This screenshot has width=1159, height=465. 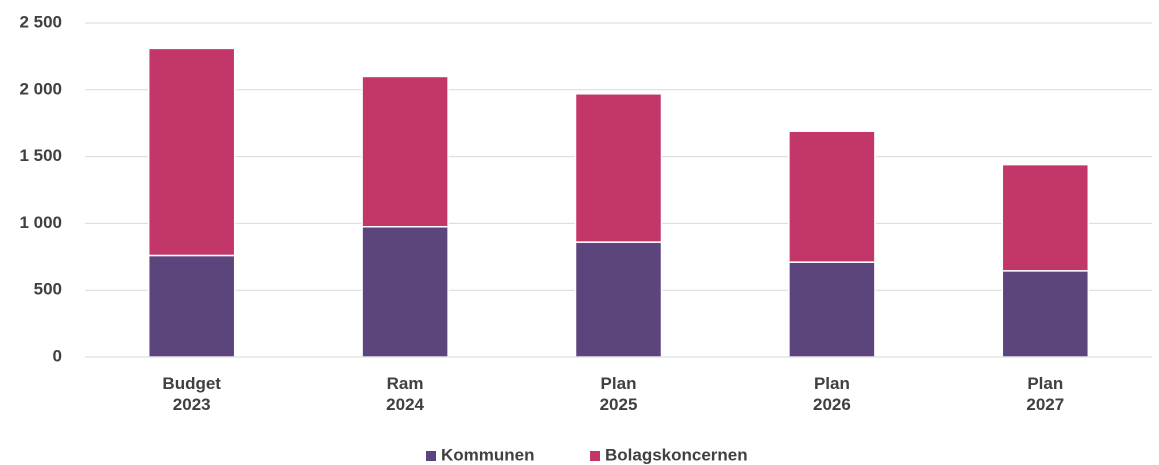 What do you see at coordinates (191, 383) in the screenshot?
I see `x-tick-label-line: Budget` at bounding box center [191, 383].